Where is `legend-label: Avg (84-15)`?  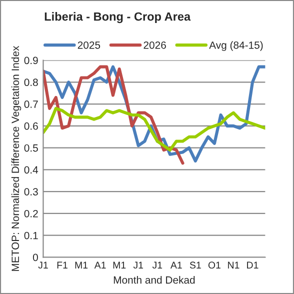 legend-label: Avg (84-15) is located at coordinates (236, 46).